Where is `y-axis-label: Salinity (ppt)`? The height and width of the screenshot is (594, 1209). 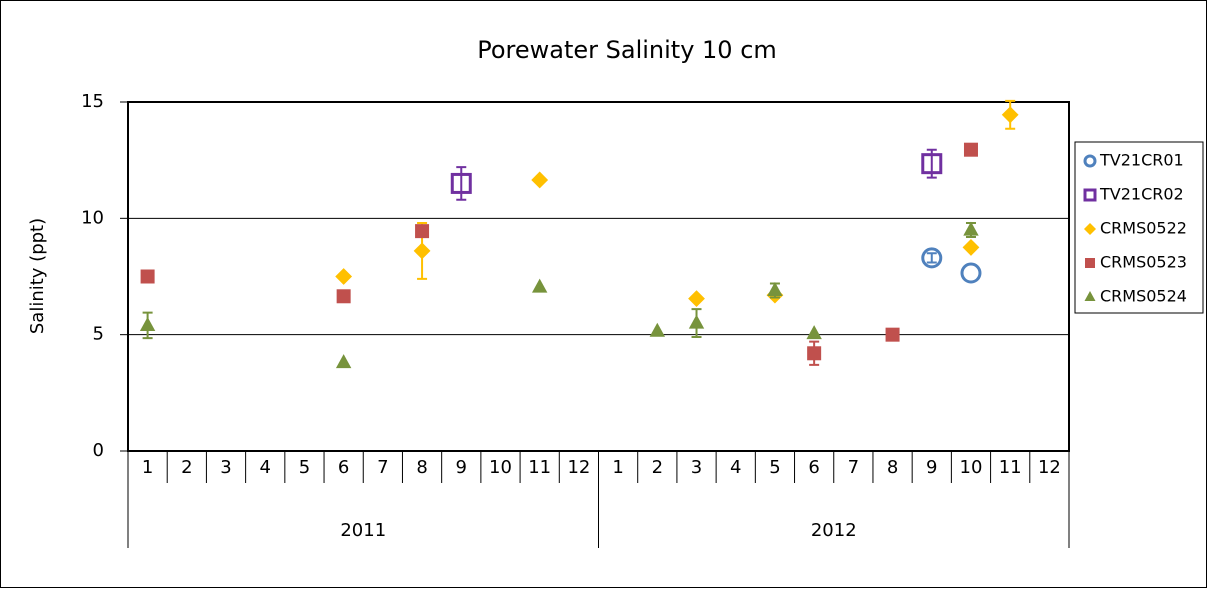
y-axis-label: Salinity (ppt) is located at coordinates (37, 276).